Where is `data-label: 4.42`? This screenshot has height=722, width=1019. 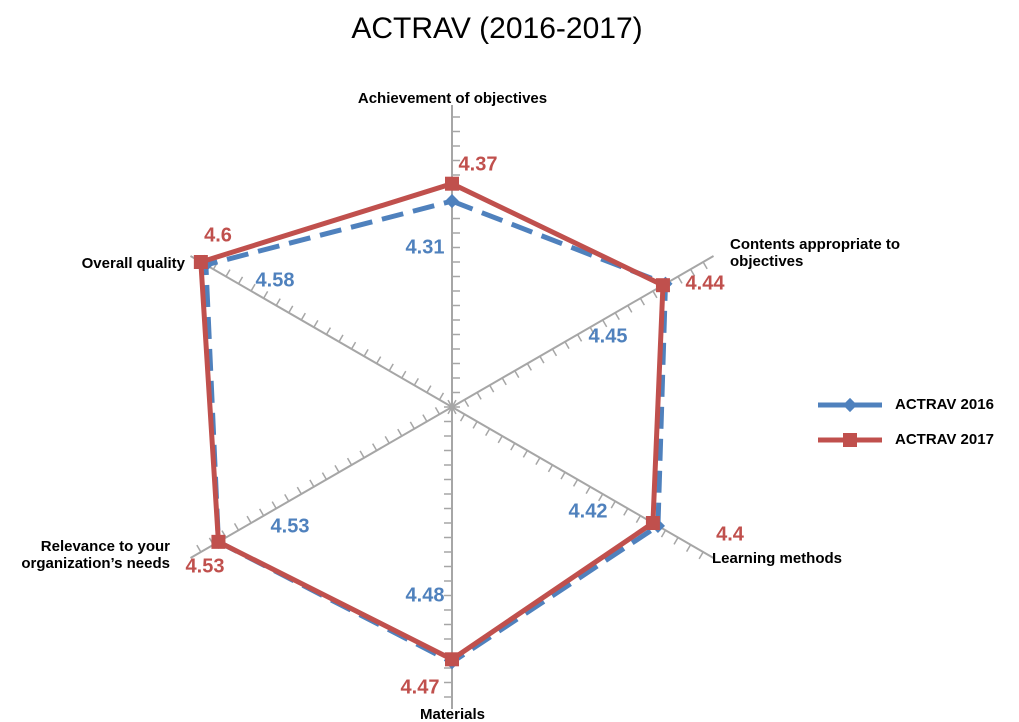
data-label: 4.42 is located at coordinates (588, 511).